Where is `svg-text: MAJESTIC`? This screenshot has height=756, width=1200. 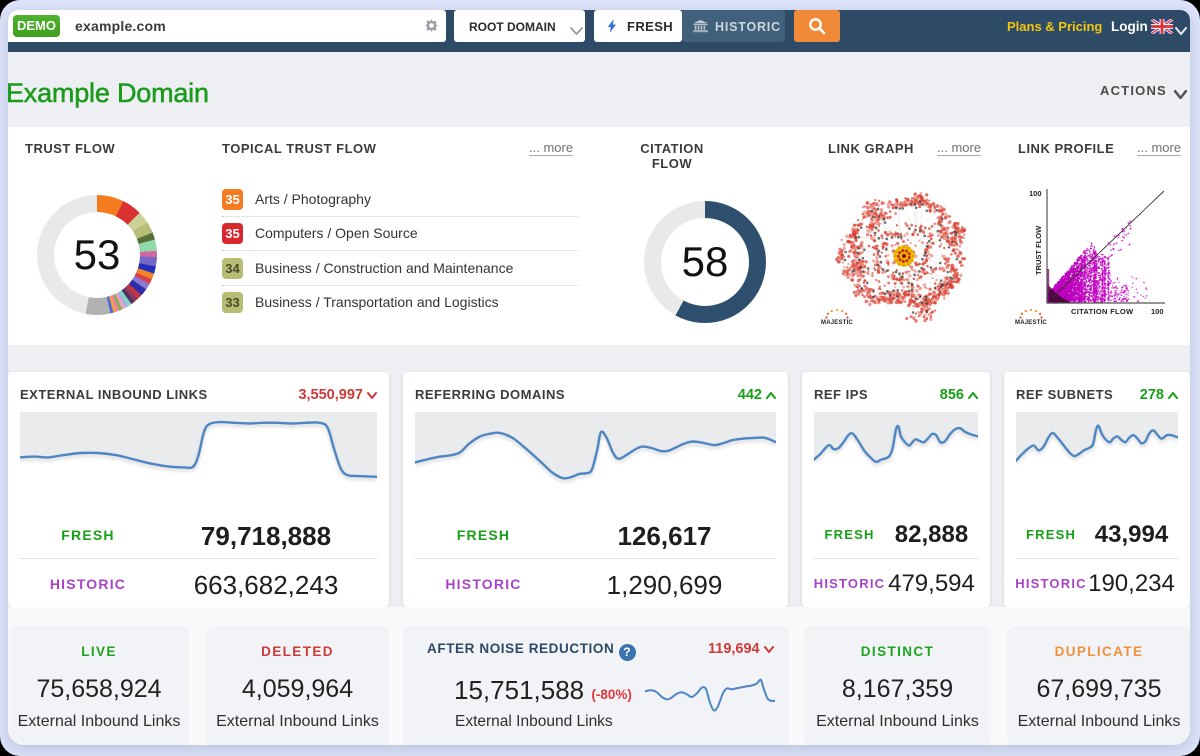 svg-text: MAJESTIC is located at coordinates (837, 323).